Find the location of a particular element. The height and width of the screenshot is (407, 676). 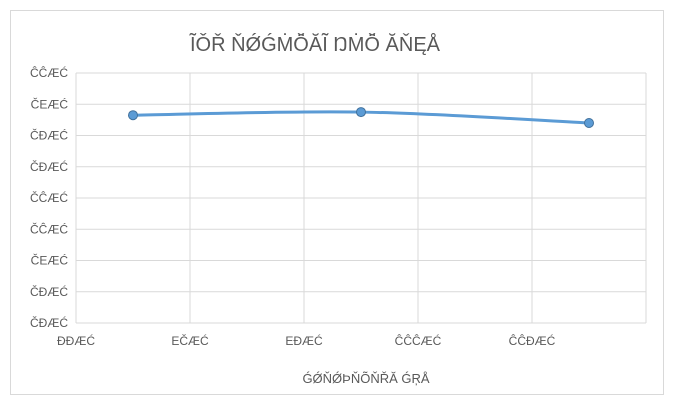

x-tick-label: EČÆĆ is located at coordinates (190, 340).